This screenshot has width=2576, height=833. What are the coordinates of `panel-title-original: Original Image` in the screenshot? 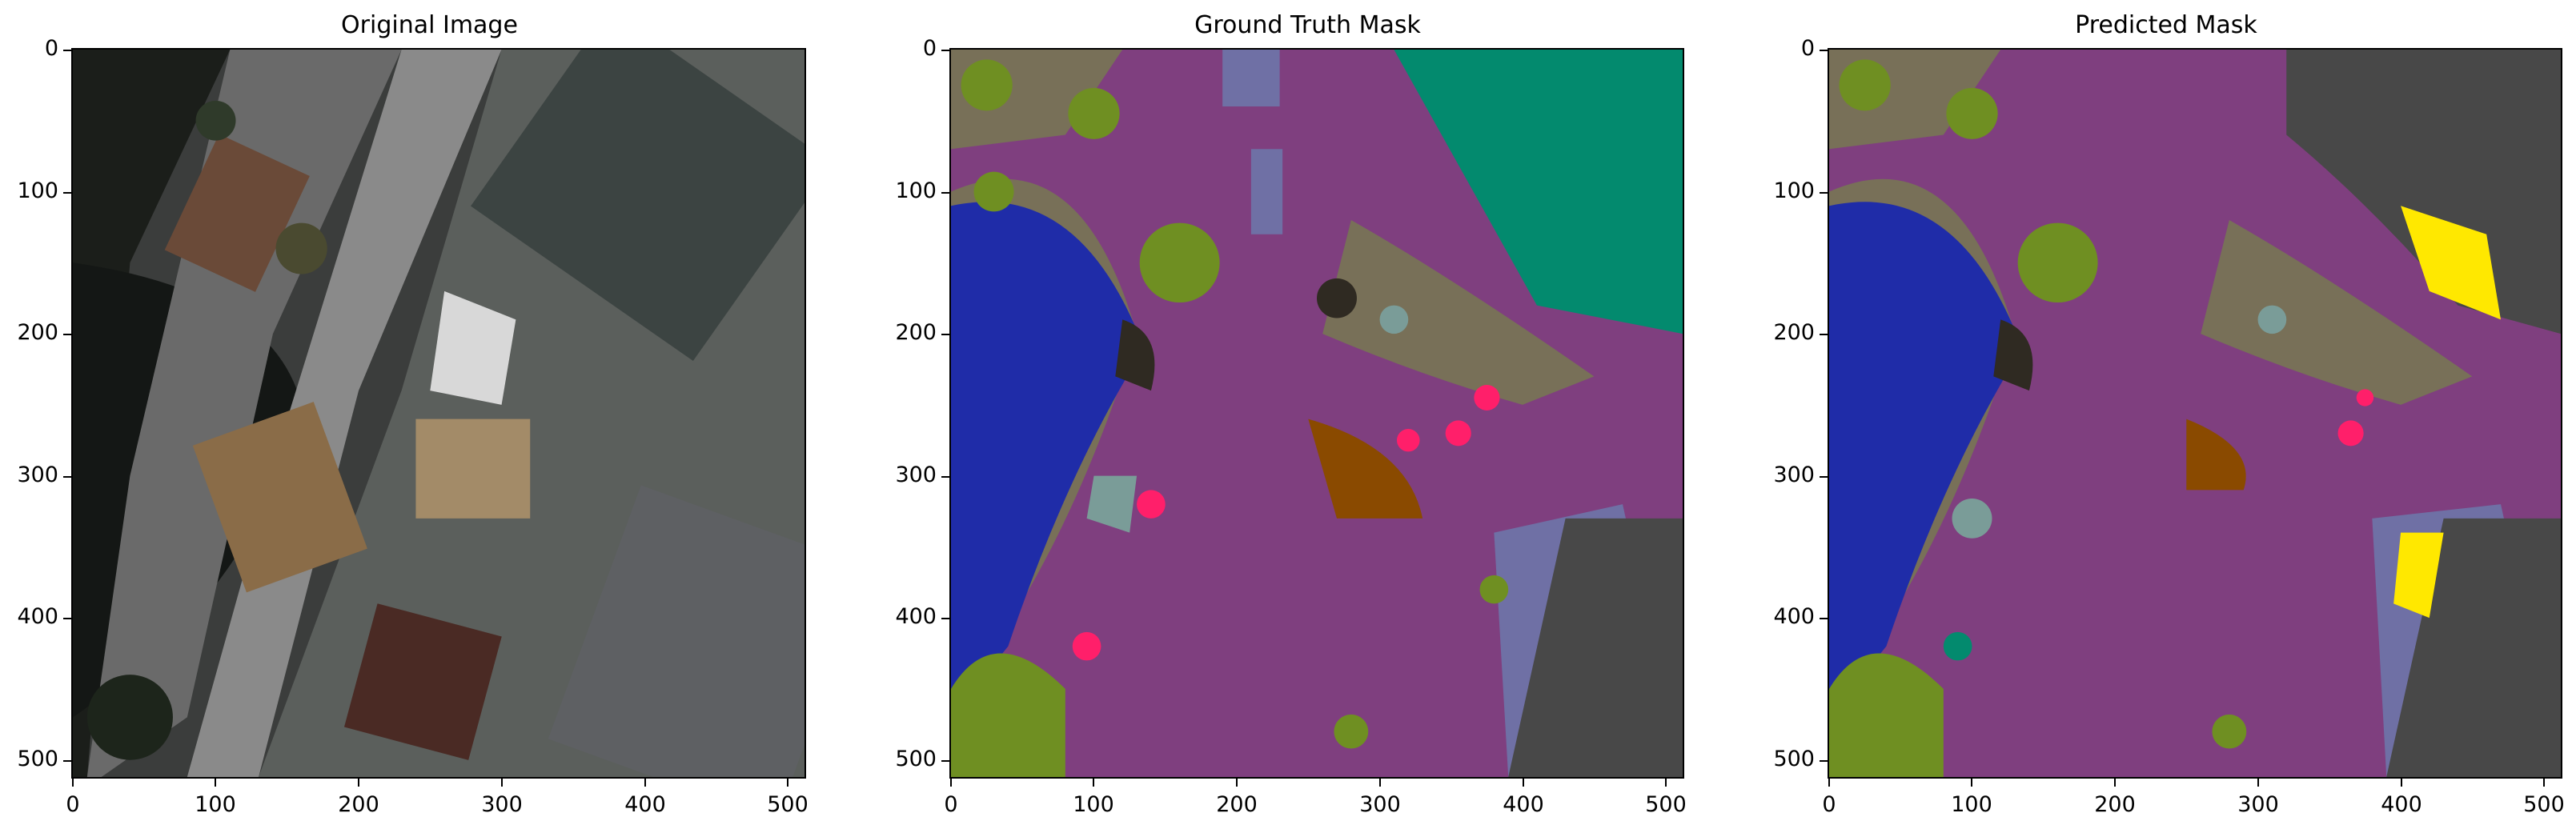 It's located at (430, 25).